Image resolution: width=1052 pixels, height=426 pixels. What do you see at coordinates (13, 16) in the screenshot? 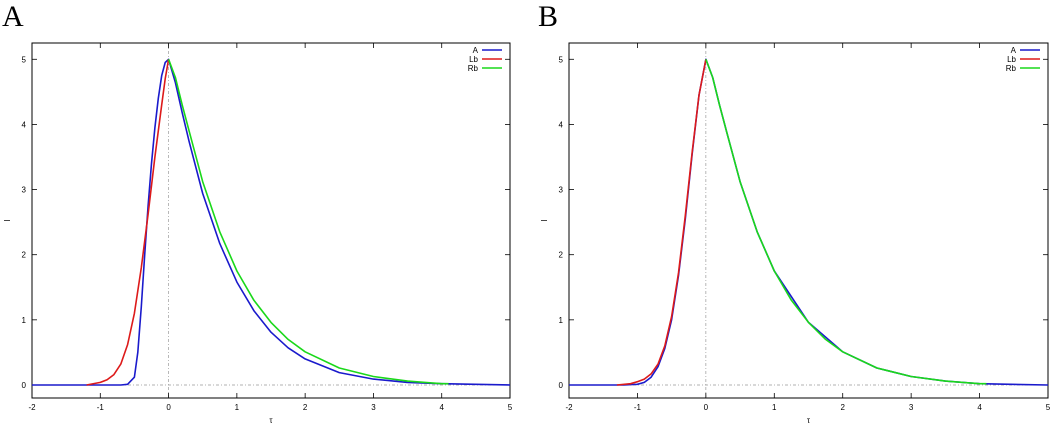
I see `panel-letter: A` at bounding box center [13, 16].